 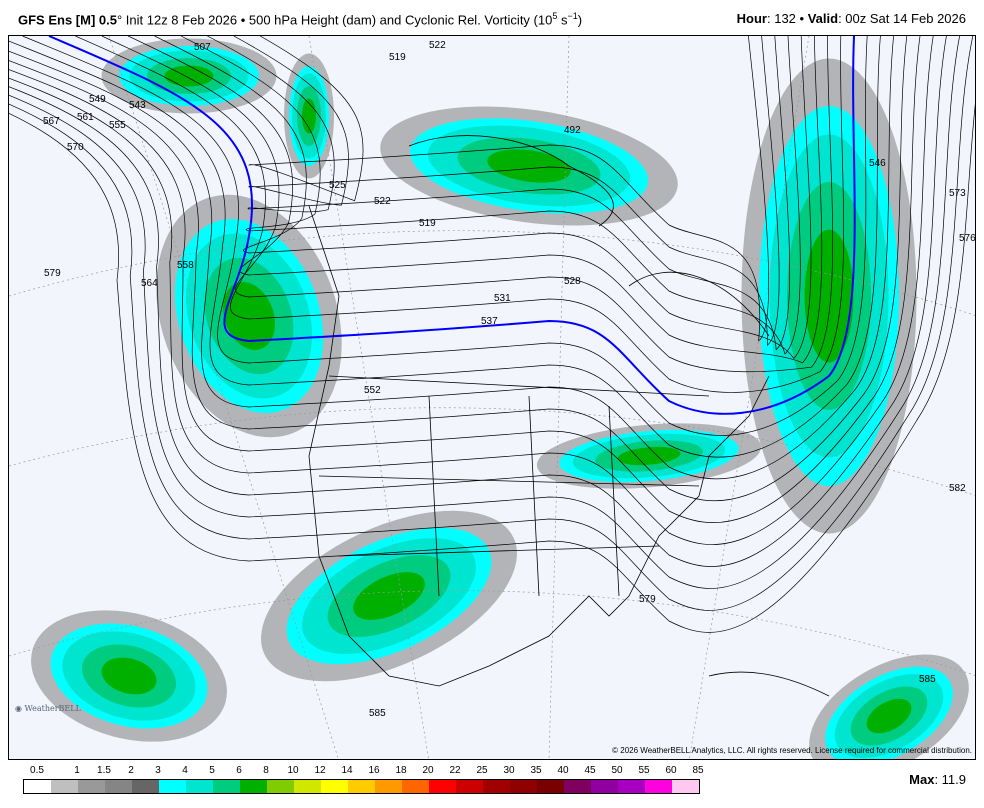 I want to click on contour-label: 492, so click(x=572, y=130).